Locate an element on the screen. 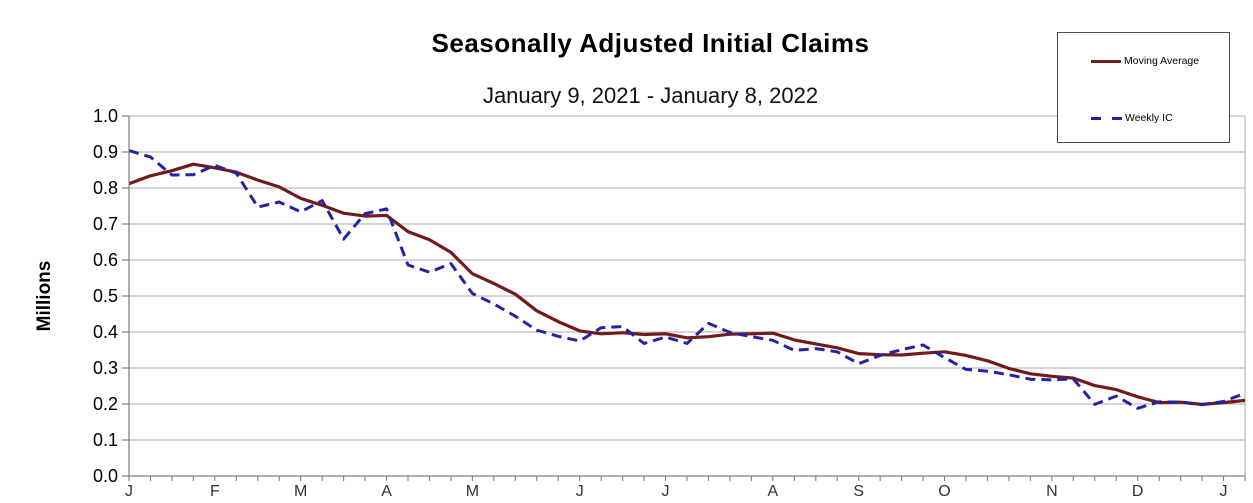  y-tick-label: 0.1 is located at coordinates (105, 440).